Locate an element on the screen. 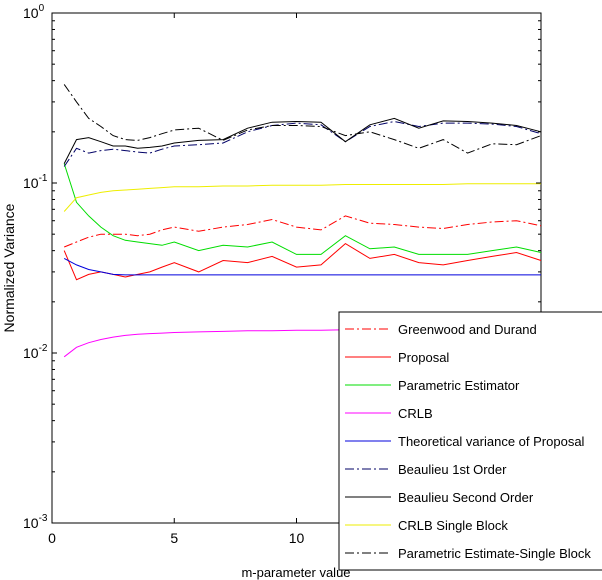  legend-label-2: Parametric Estimator is located at coordinates (459, 385).